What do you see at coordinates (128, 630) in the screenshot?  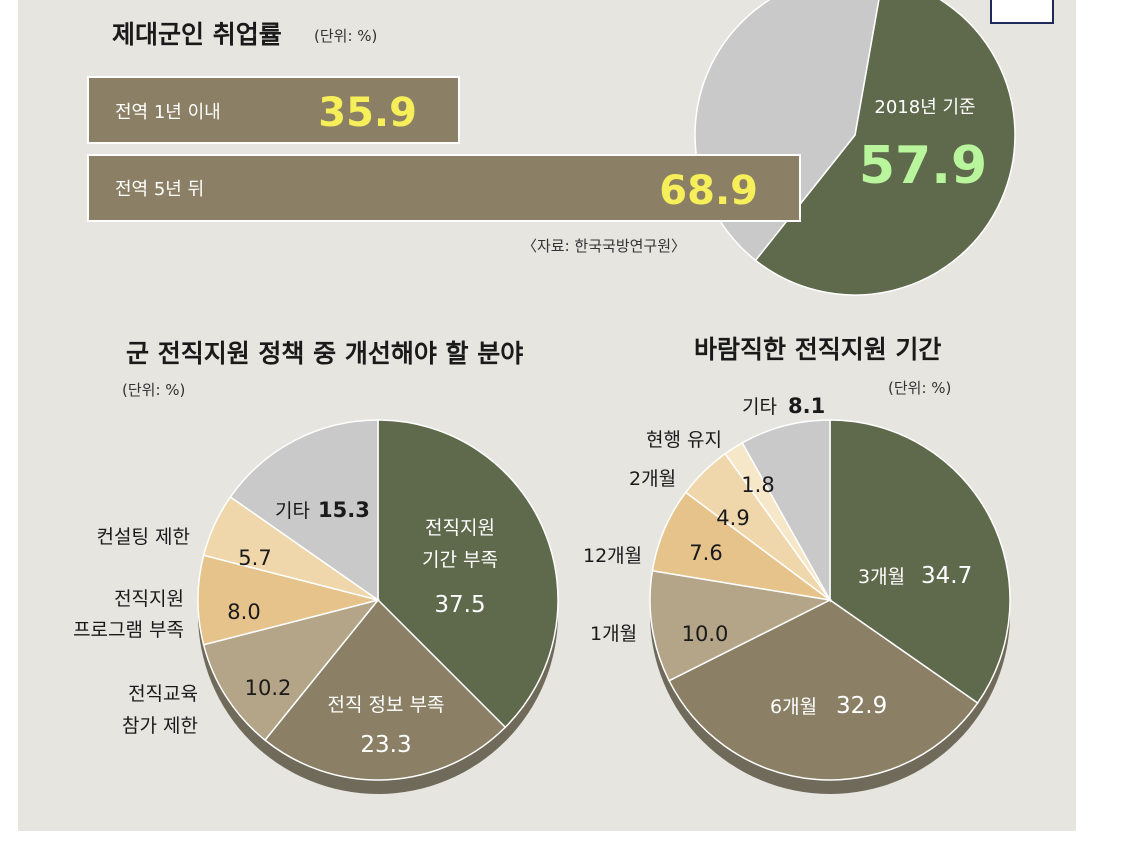 I see `p2-slice4-label-b: 프로그램 부족` at bounding box center [128, 630].